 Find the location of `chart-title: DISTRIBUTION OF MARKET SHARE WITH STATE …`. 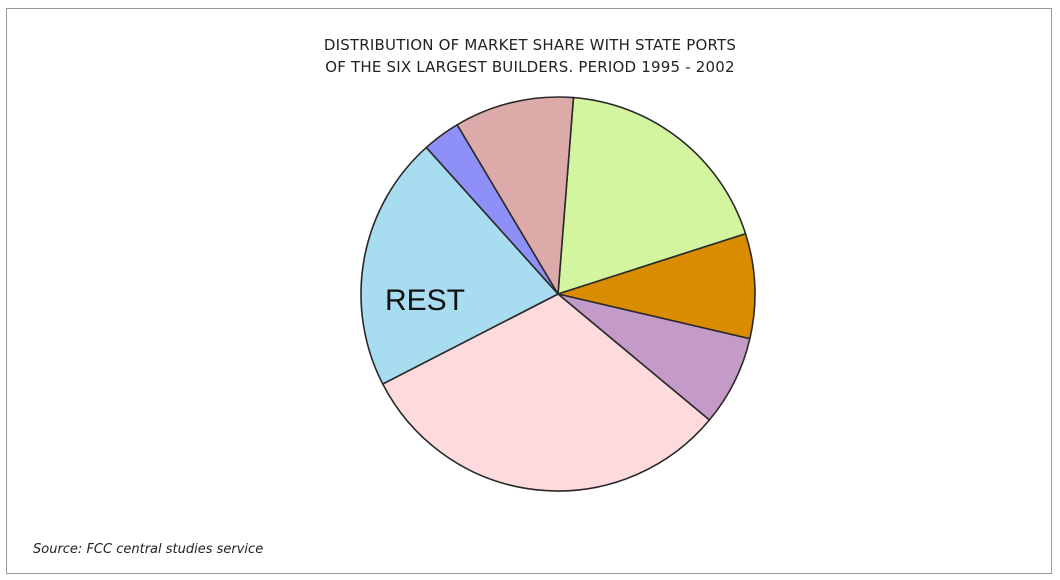

chart-title: DISTRIBUTION OF MARKET SHARE WITH STATE … is located at coordinates (530, 56).